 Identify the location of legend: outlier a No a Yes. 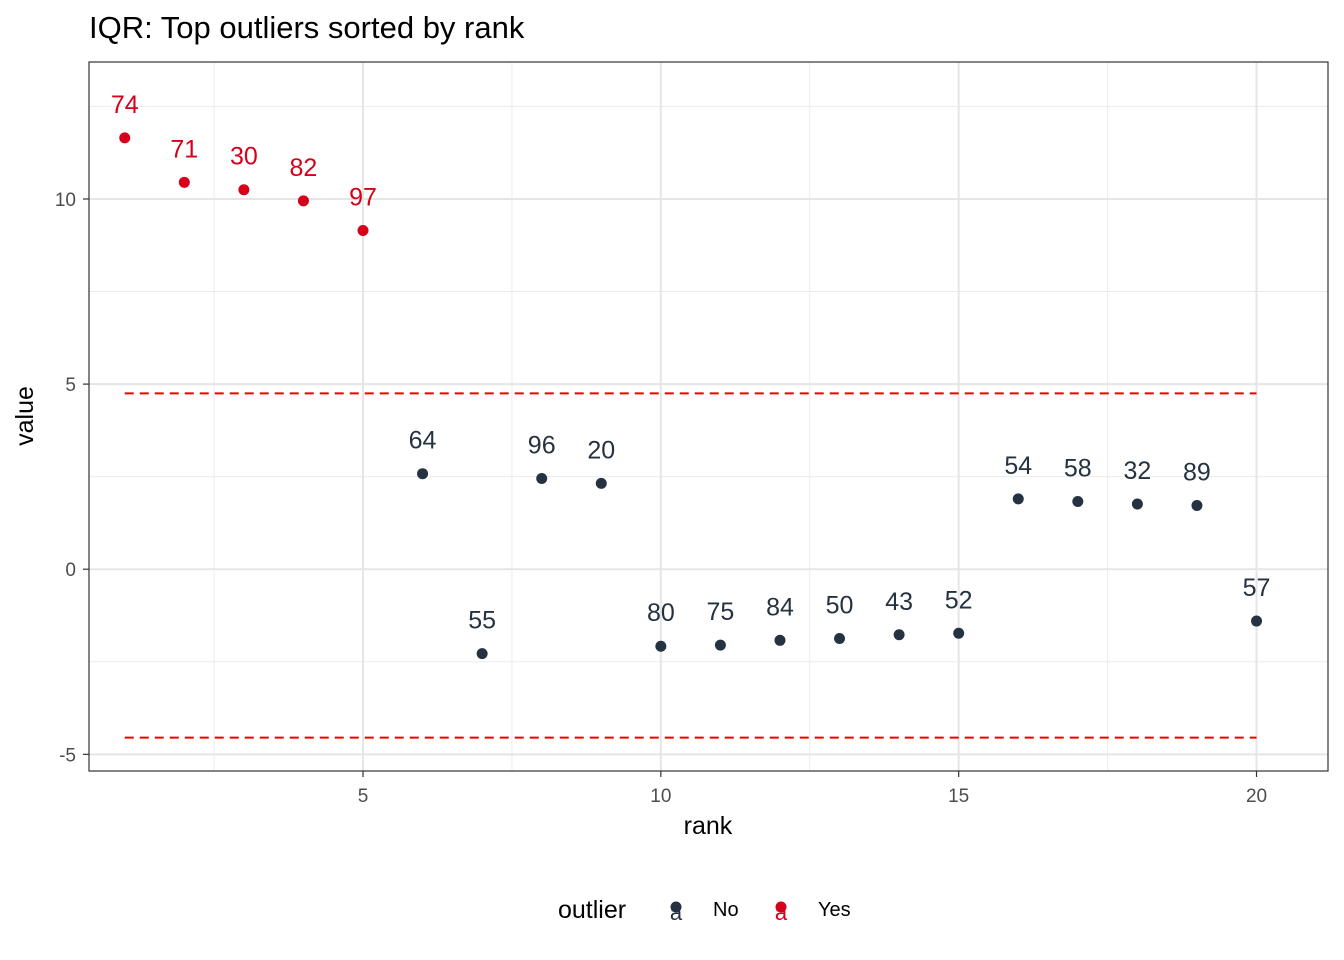
(704, 910).